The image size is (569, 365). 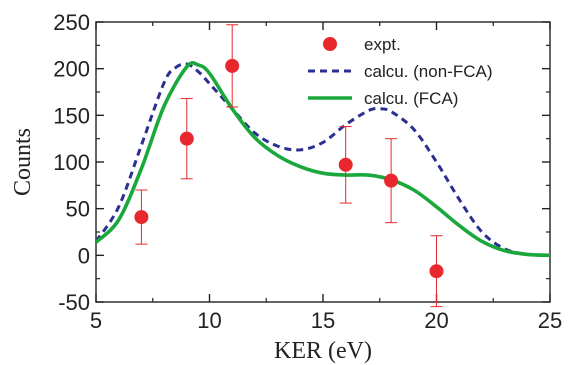 What do you see at coordinates (96, 320) in the screenshot?
I see `x-tick-label: 5` at bounding box center [96, 320].